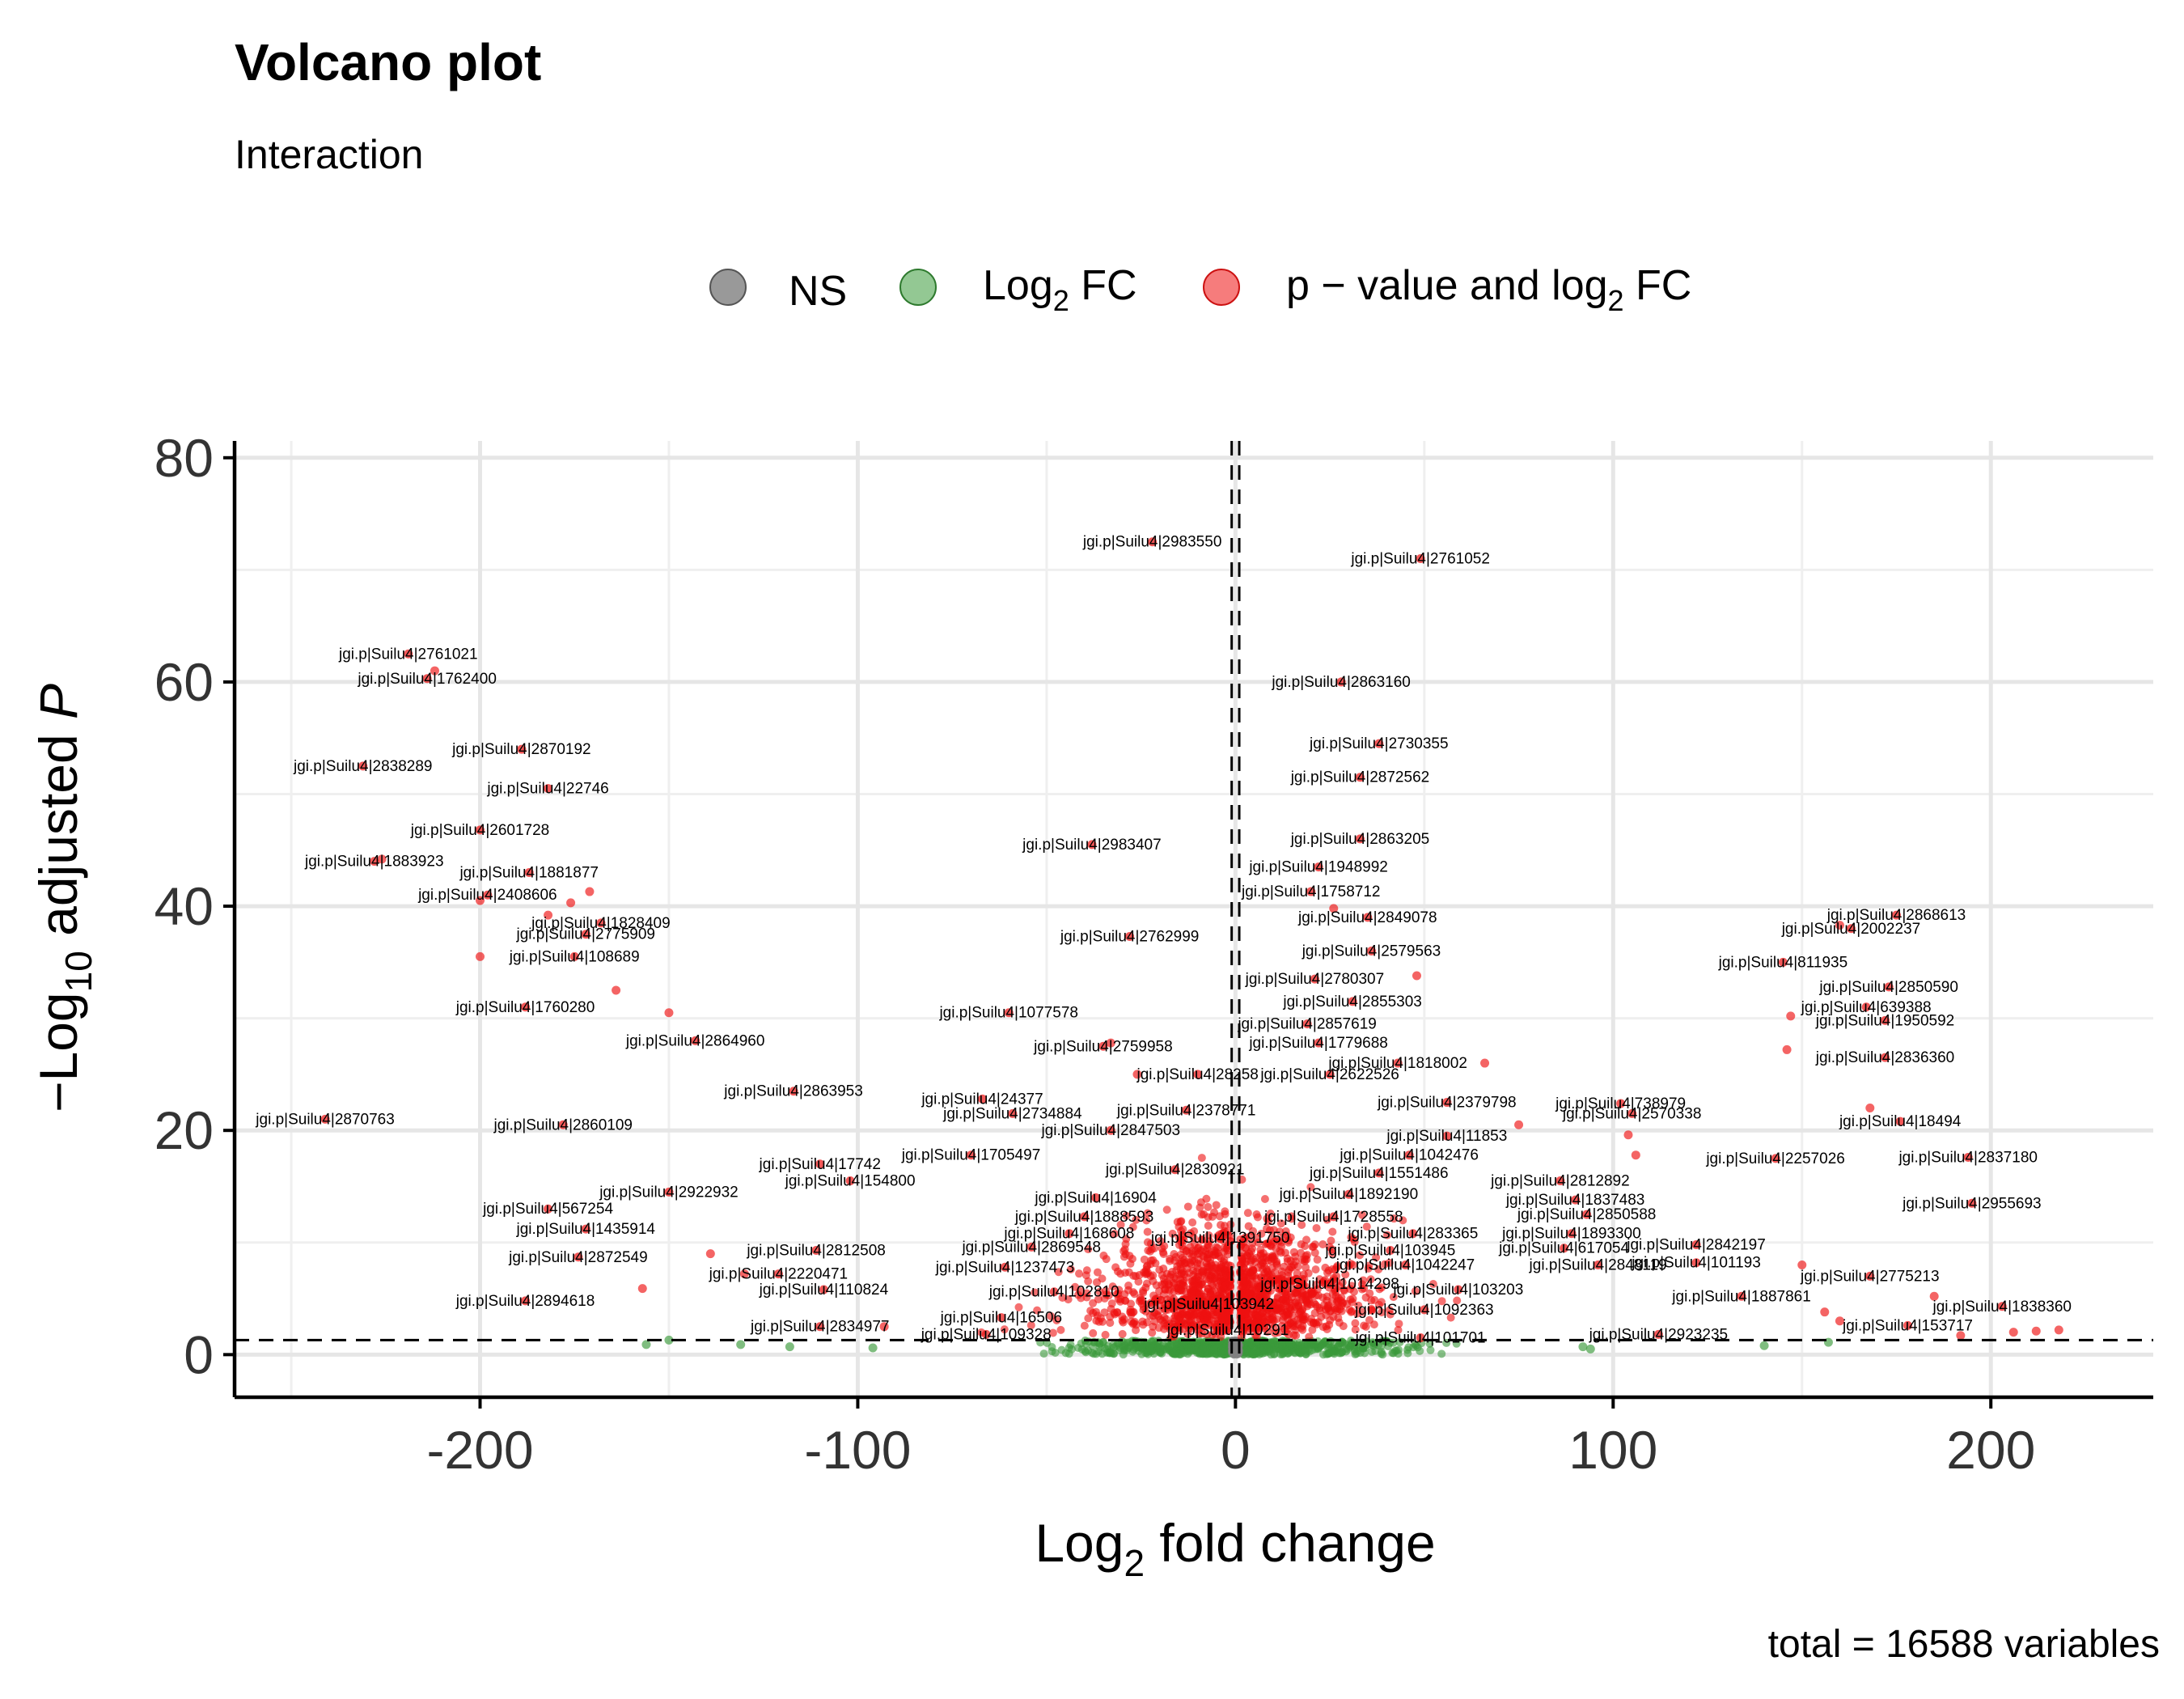 This screenshot has width=2184, height=1699. What do you see at coordinates (1379, 1173) in the screenshot?
I see `point-label: jgi.p|Suilu4|1551486` at bounding box center [1379, 1173].